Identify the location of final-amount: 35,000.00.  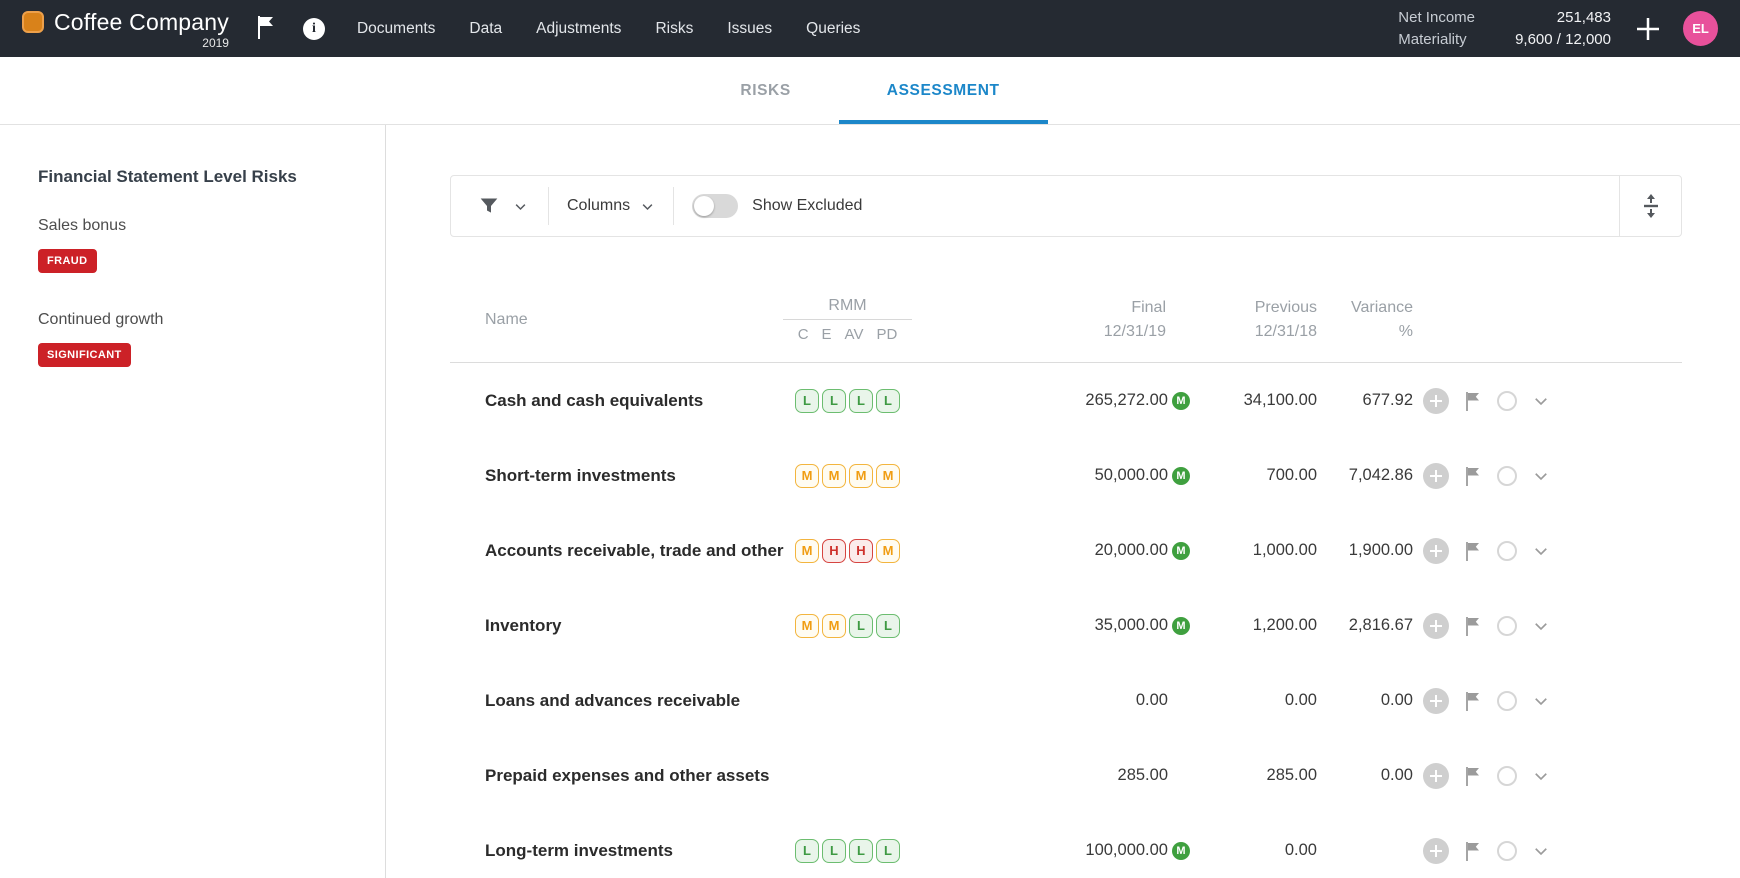
(1131, 625).